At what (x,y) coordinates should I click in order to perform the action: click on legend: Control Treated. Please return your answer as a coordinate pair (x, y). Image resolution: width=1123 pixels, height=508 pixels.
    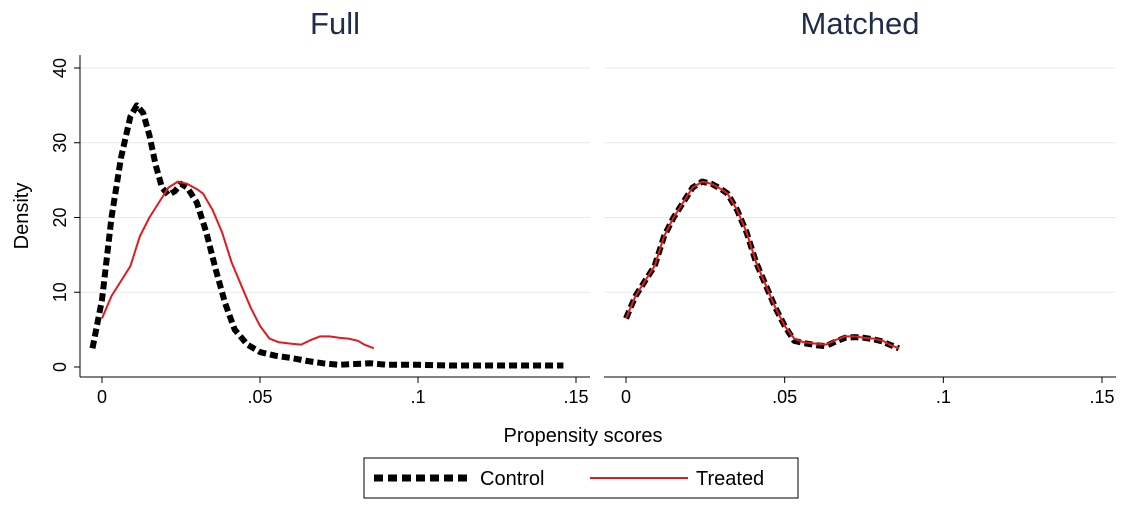
    Looking at the image, I should click on (581, 478).